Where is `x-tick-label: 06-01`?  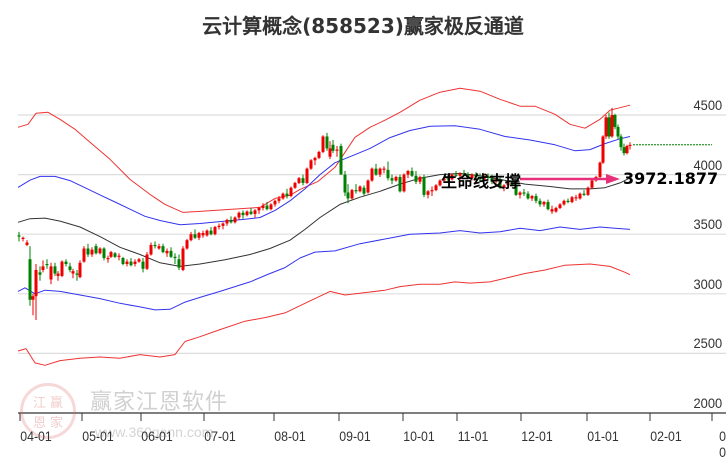 x-tick-label: 06-01 is located at coordinates (157, 436).